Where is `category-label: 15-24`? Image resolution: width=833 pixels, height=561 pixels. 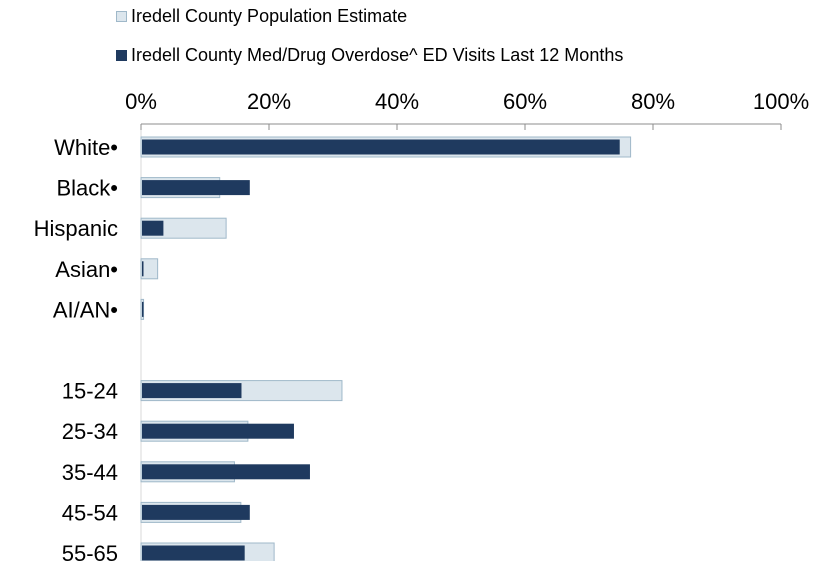
category-label: 15-24 is located at coordinates (90, 391).